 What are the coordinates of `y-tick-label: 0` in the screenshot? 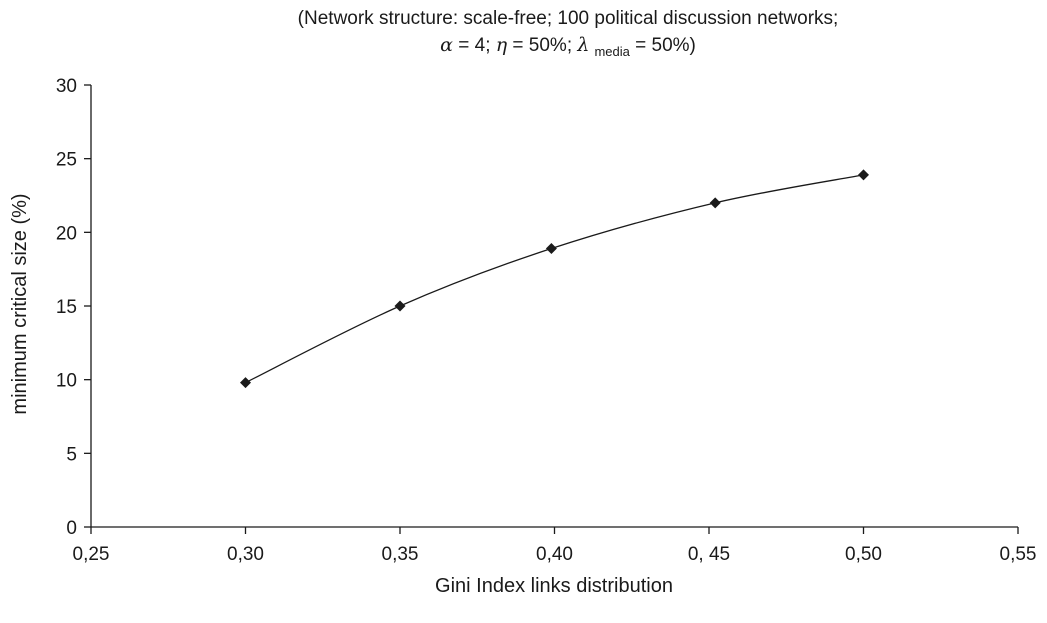 It's located at (71, 528).